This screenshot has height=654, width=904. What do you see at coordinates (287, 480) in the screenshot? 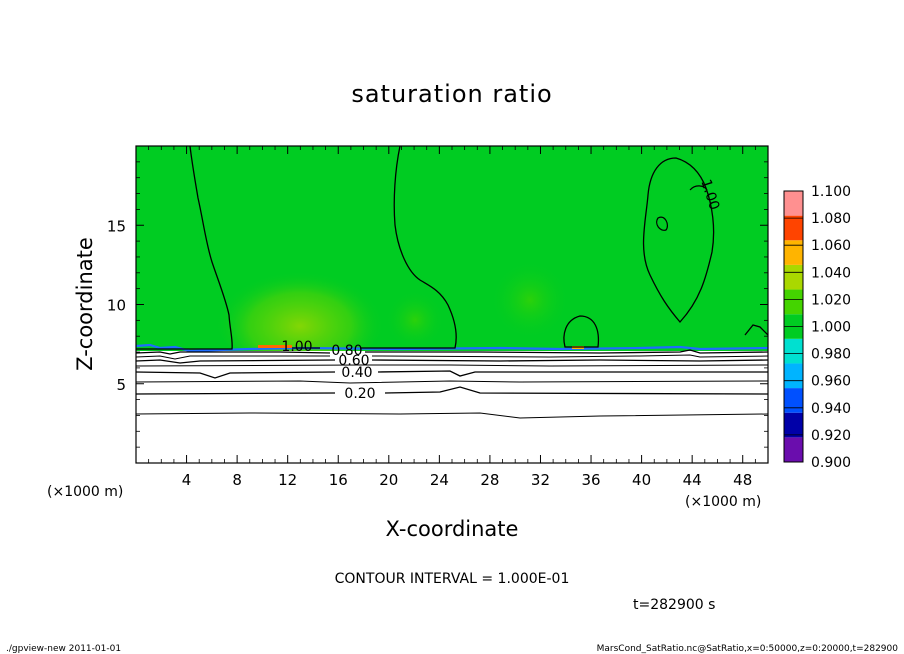
I see `x-tick-label: 12` at bounding box center [287, 480].